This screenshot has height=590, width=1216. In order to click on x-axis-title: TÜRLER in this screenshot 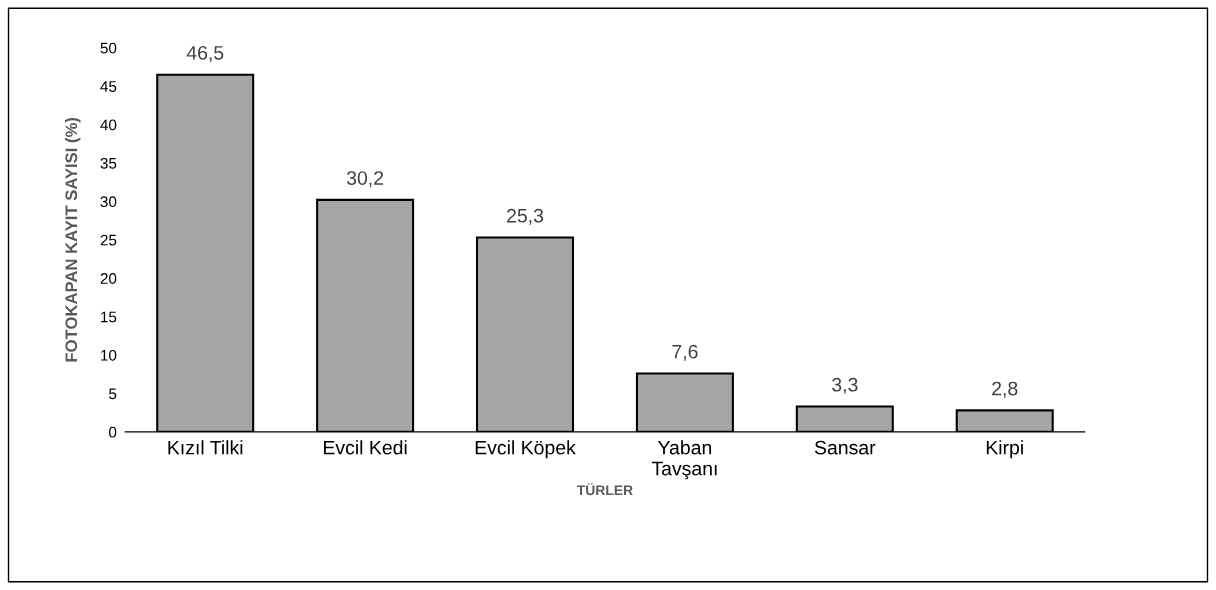, I will do `click(604, 489)`.